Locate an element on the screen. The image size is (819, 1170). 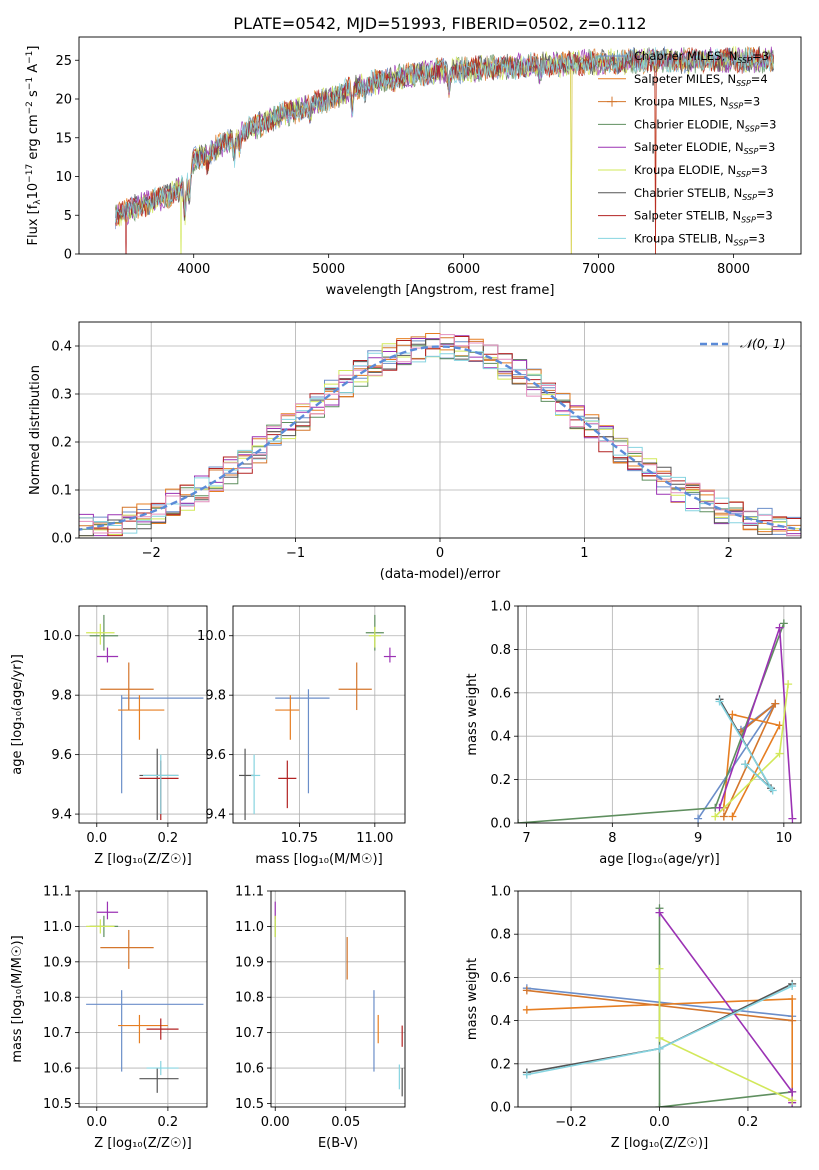
mass-vs-ebv-ytick-label: 10.8 is located at coordinates (249, 998).